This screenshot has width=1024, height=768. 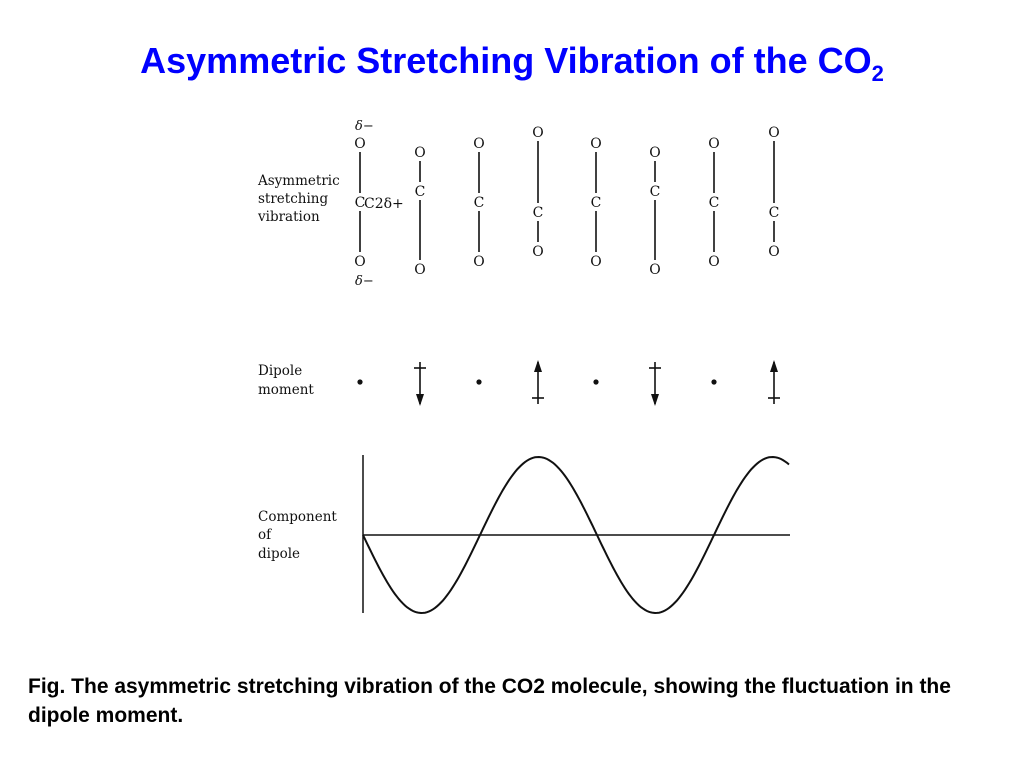 I want to click on molecule-5: O C O, so click(x=595, y=203).